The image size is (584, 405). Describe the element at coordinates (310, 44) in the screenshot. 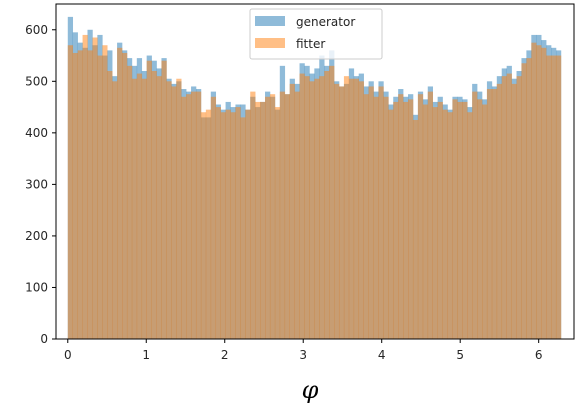

I see `legend-label-fitter: fitter` at that location.